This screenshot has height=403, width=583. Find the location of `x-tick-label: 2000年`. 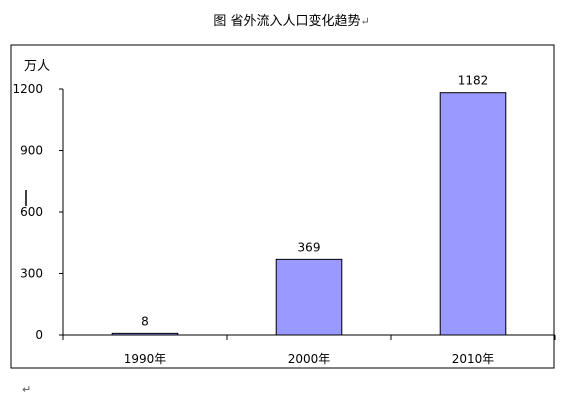

x-tick-label: 2000年 is located at coordinates (309, 359).